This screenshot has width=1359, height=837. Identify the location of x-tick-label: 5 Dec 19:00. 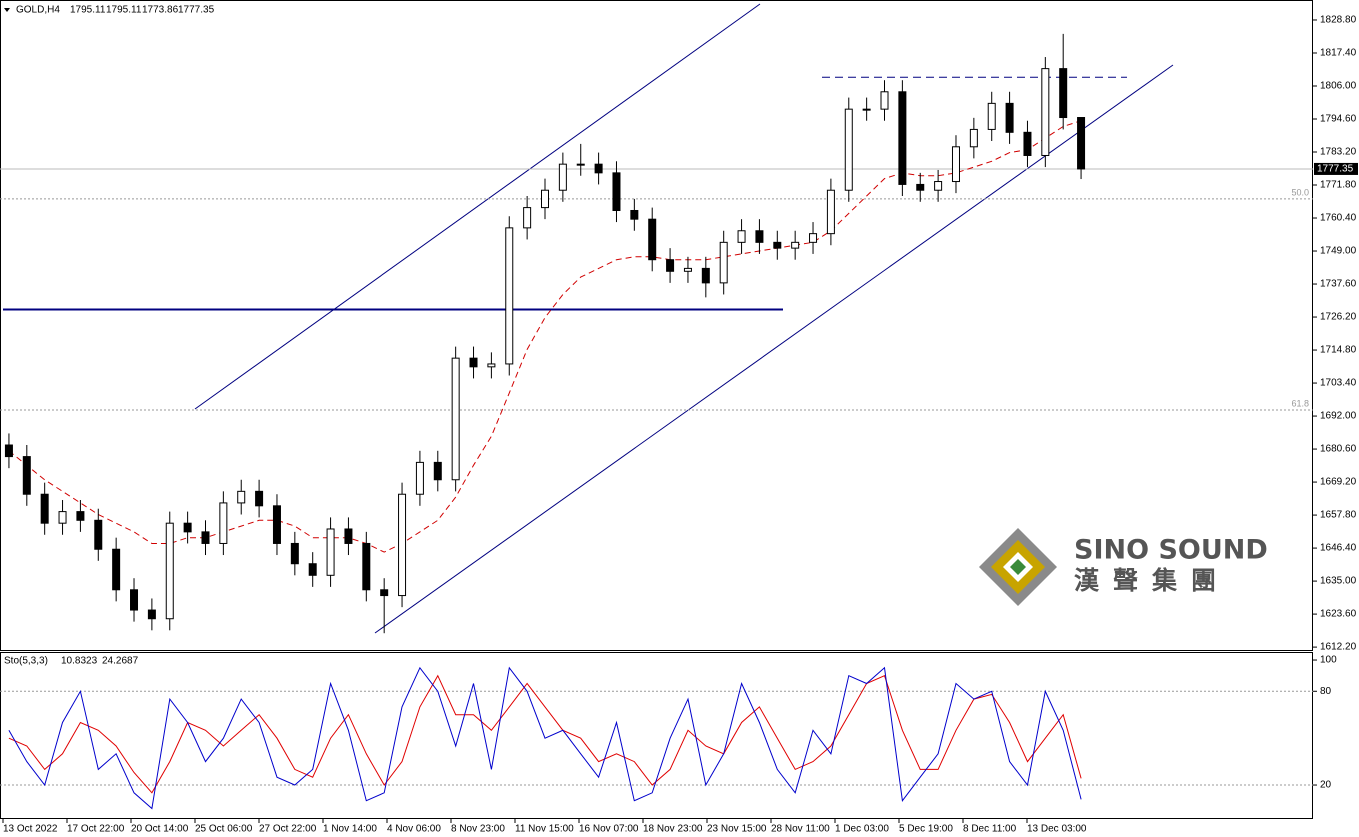
(926, 829).